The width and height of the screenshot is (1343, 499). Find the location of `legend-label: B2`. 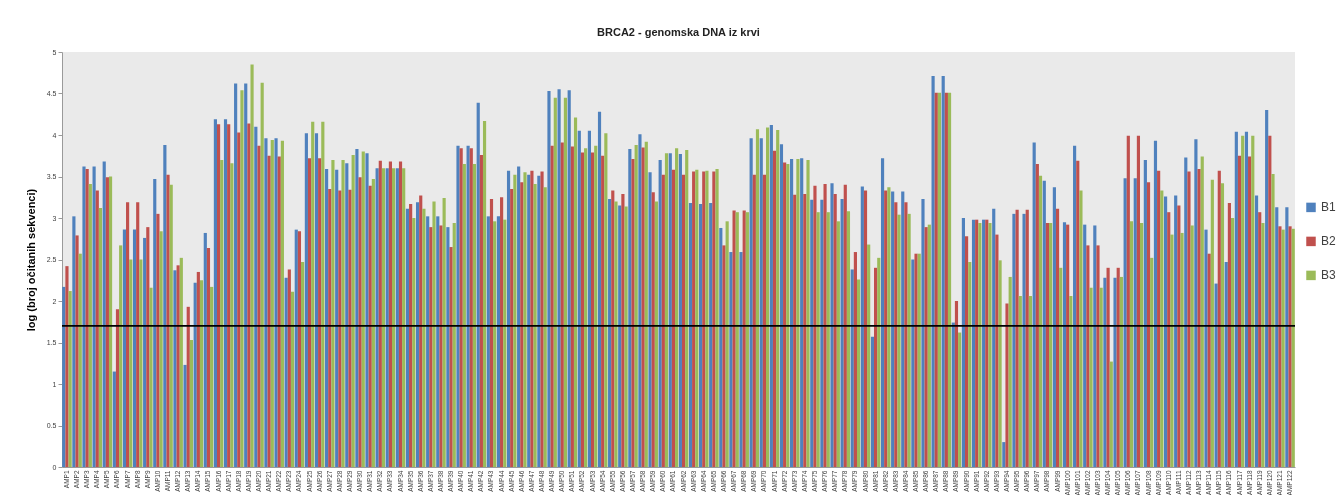

legend-label: B2 is located at coordinates (1328, 241).